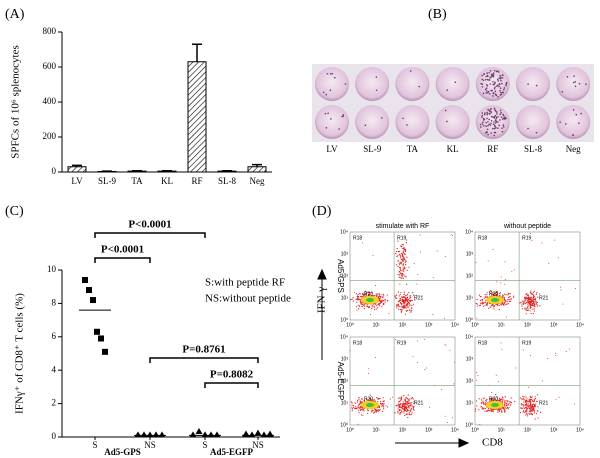 The height and width of the screenshot is (458, 600). I want to click on axis-tick-label: 10², so click(470, 276).